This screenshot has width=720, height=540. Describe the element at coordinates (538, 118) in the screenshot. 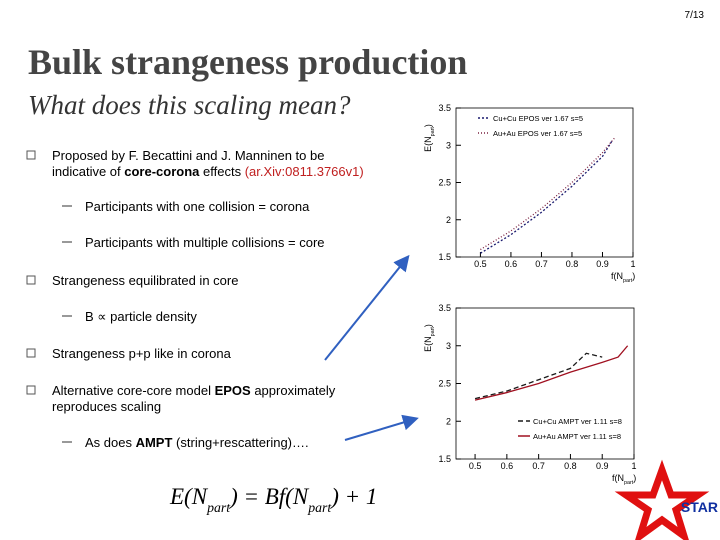

I see `legend-label: Cu+Cu EPOS ver 1.67 s=5` at that location.